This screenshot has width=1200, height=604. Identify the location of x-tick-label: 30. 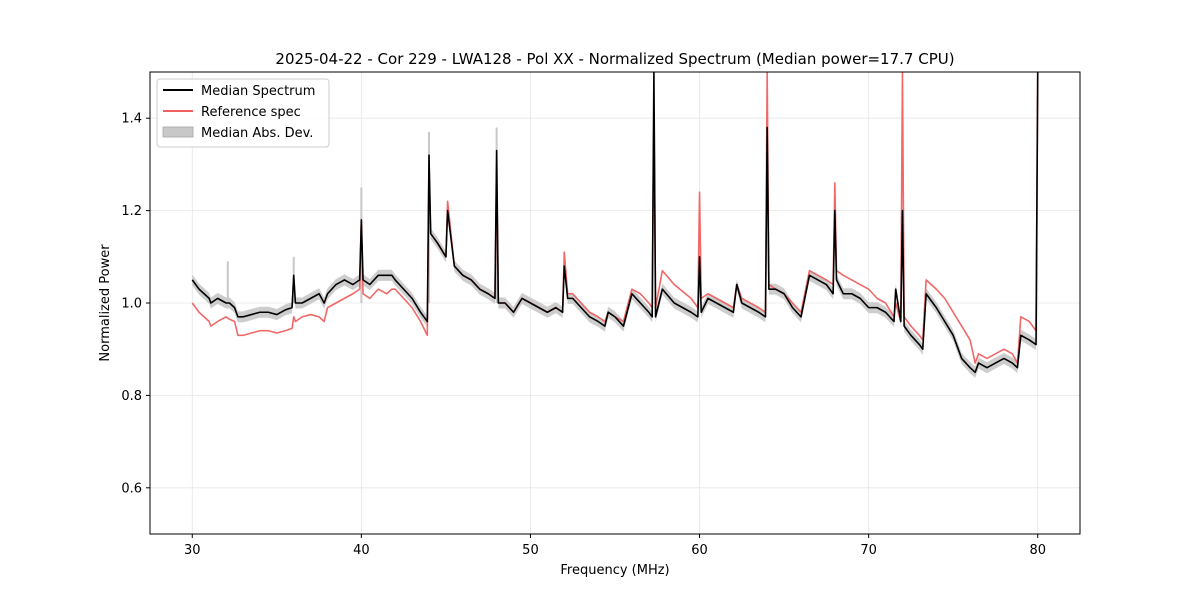
(192, 550).